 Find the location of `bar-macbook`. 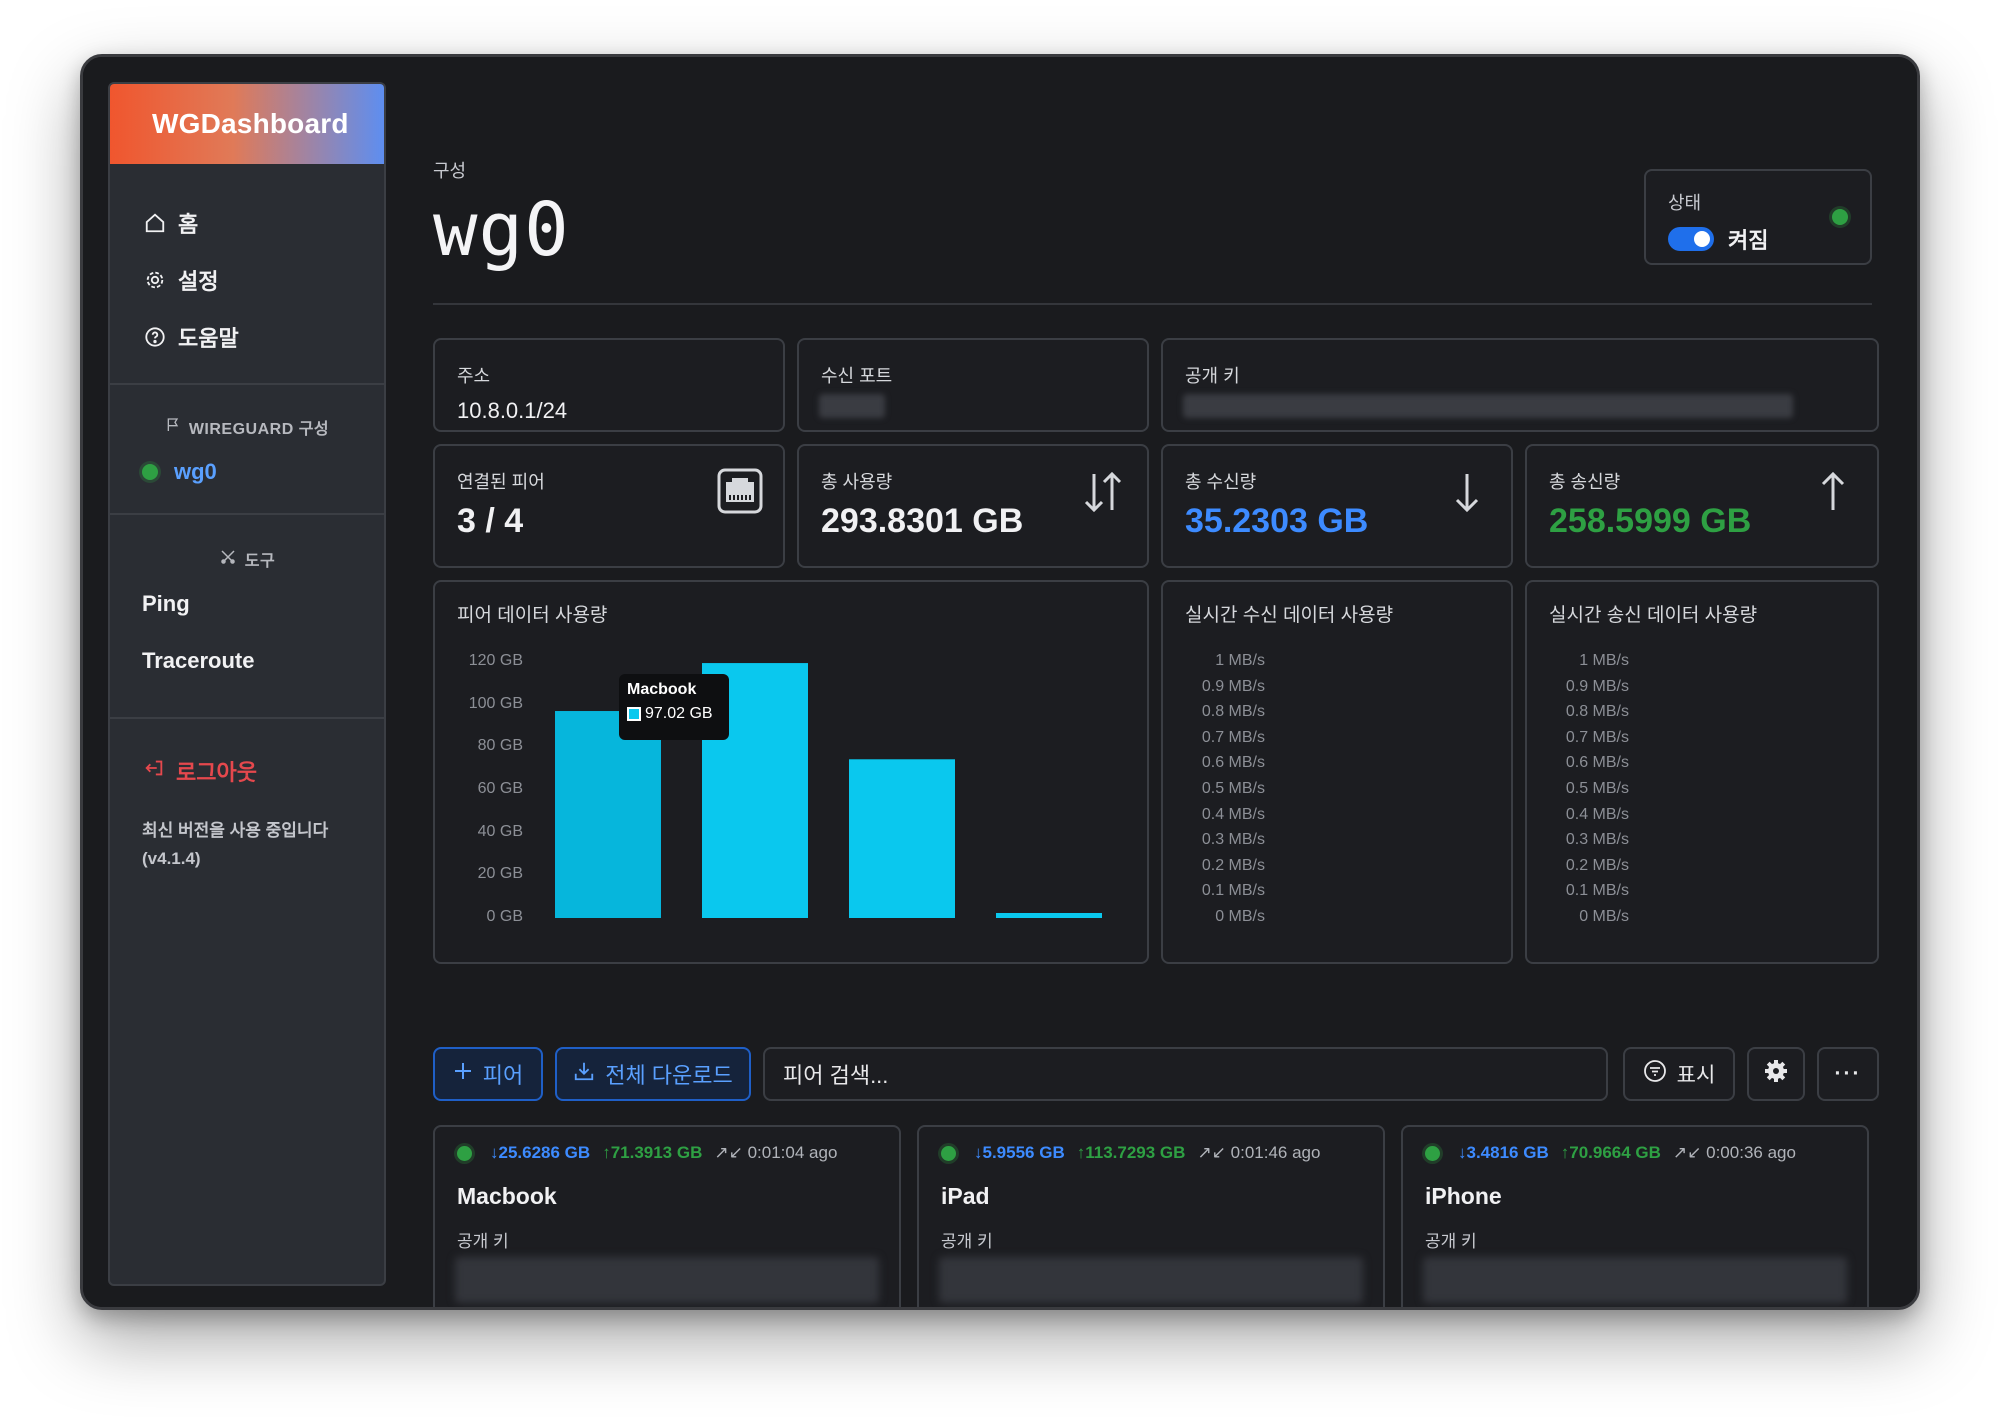

bar-macbook is located at coordinates (608, 814).